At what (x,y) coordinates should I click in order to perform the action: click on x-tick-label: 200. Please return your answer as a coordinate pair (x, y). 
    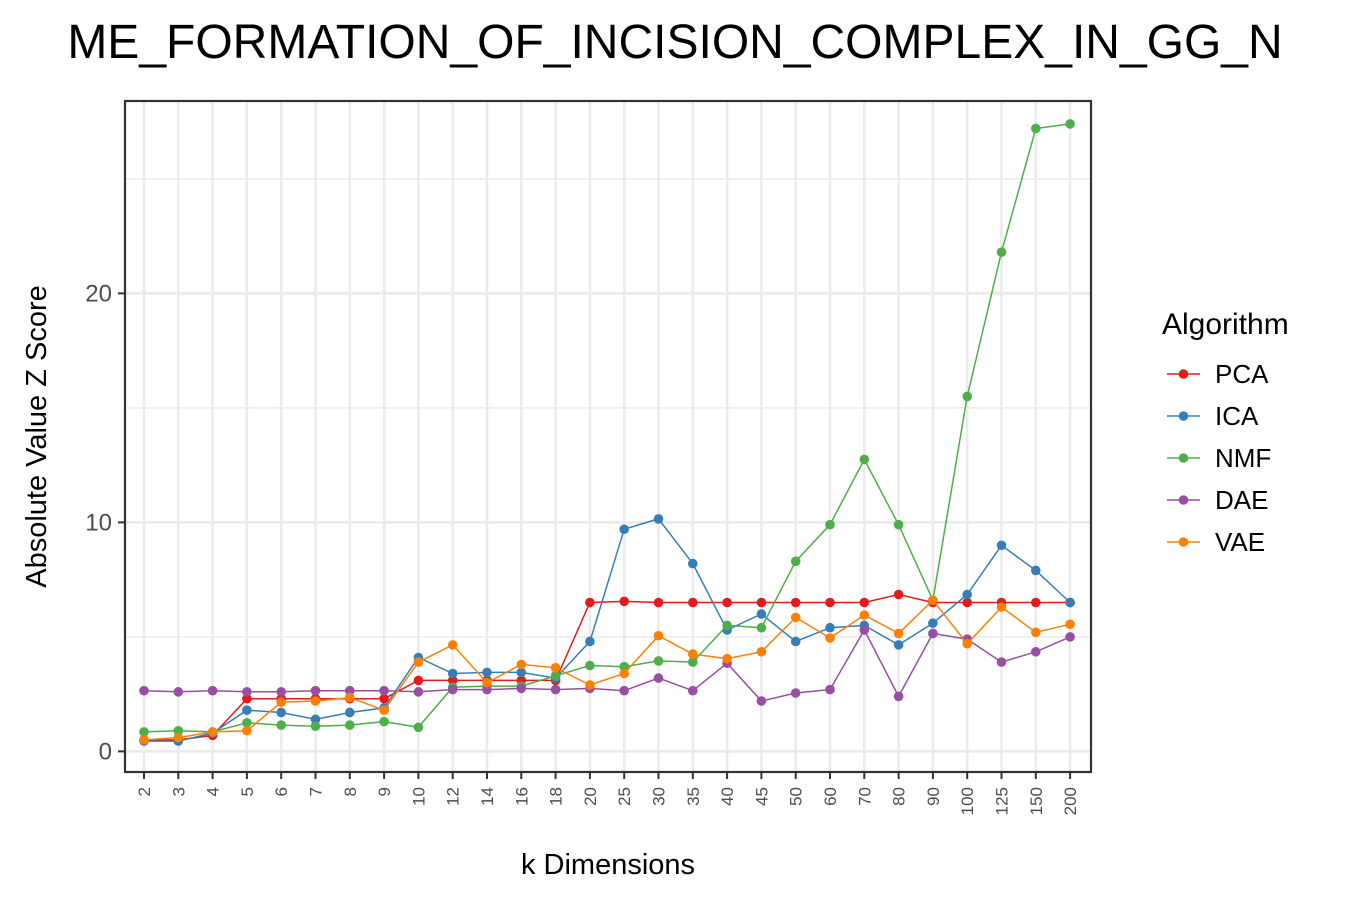
    Looking at the image, I should click on (1070, 801).